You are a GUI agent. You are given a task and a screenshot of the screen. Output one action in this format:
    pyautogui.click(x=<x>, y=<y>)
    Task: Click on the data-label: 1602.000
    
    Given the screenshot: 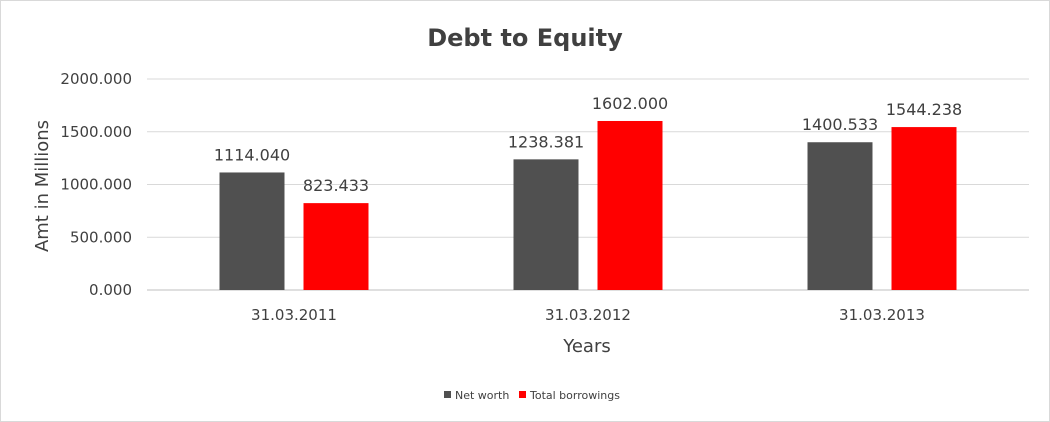 What is the action you would take?
    pyautogui.click(x=630, y=103)
    